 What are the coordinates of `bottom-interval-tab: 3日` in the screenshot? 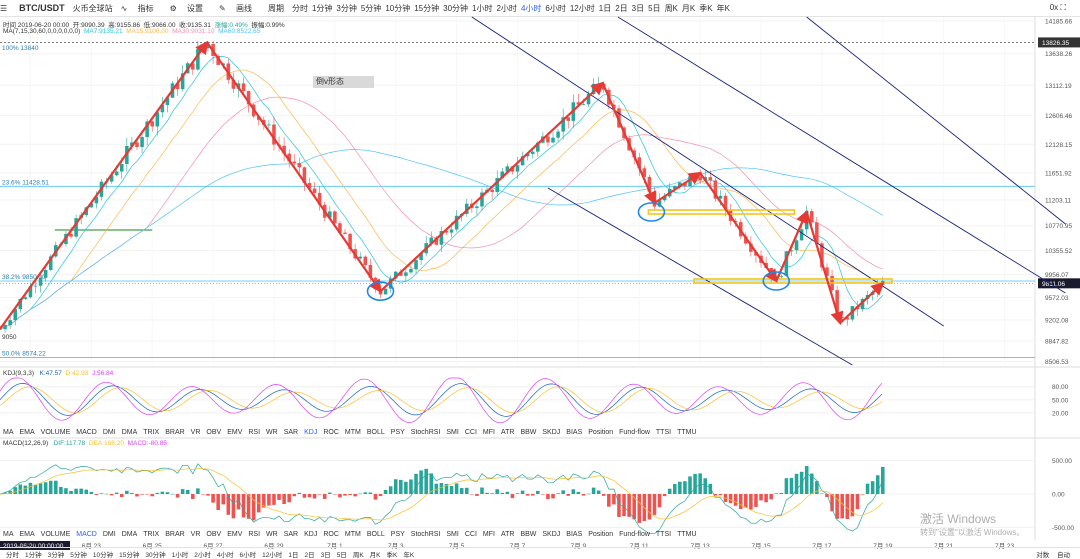 It's located at (325, 555).